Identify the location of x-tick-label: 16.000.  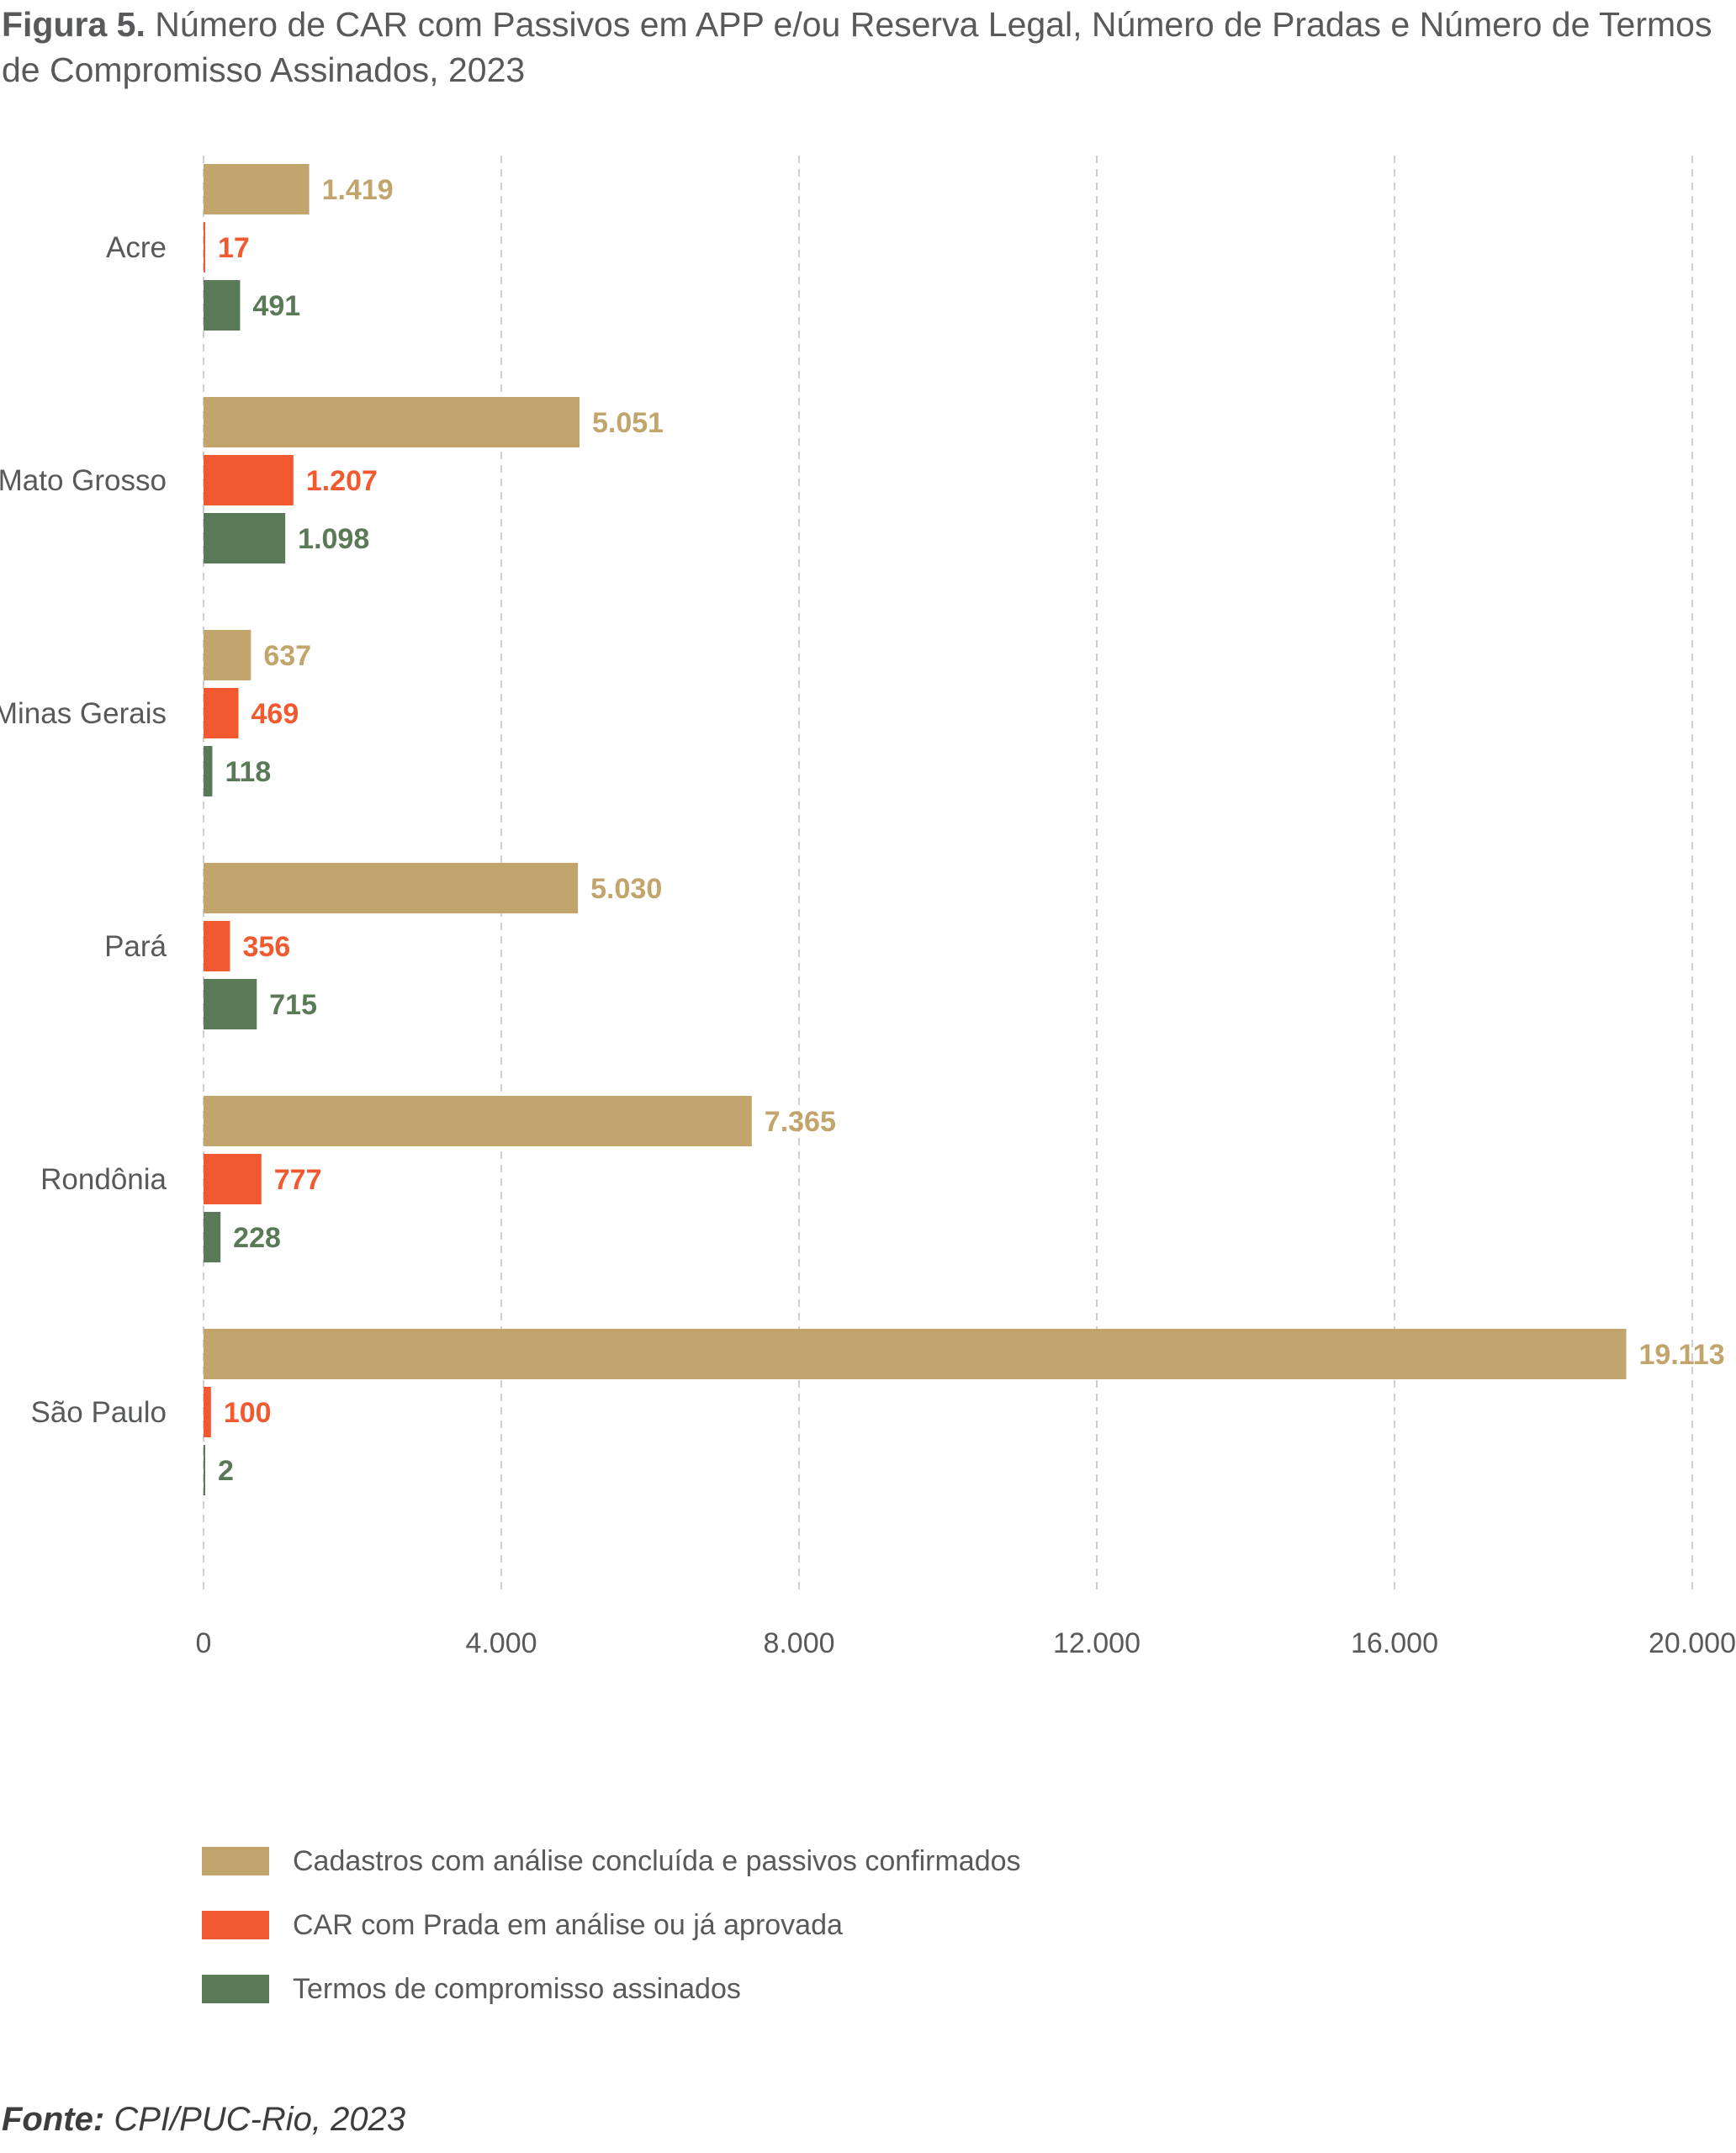
(1394, 1643).